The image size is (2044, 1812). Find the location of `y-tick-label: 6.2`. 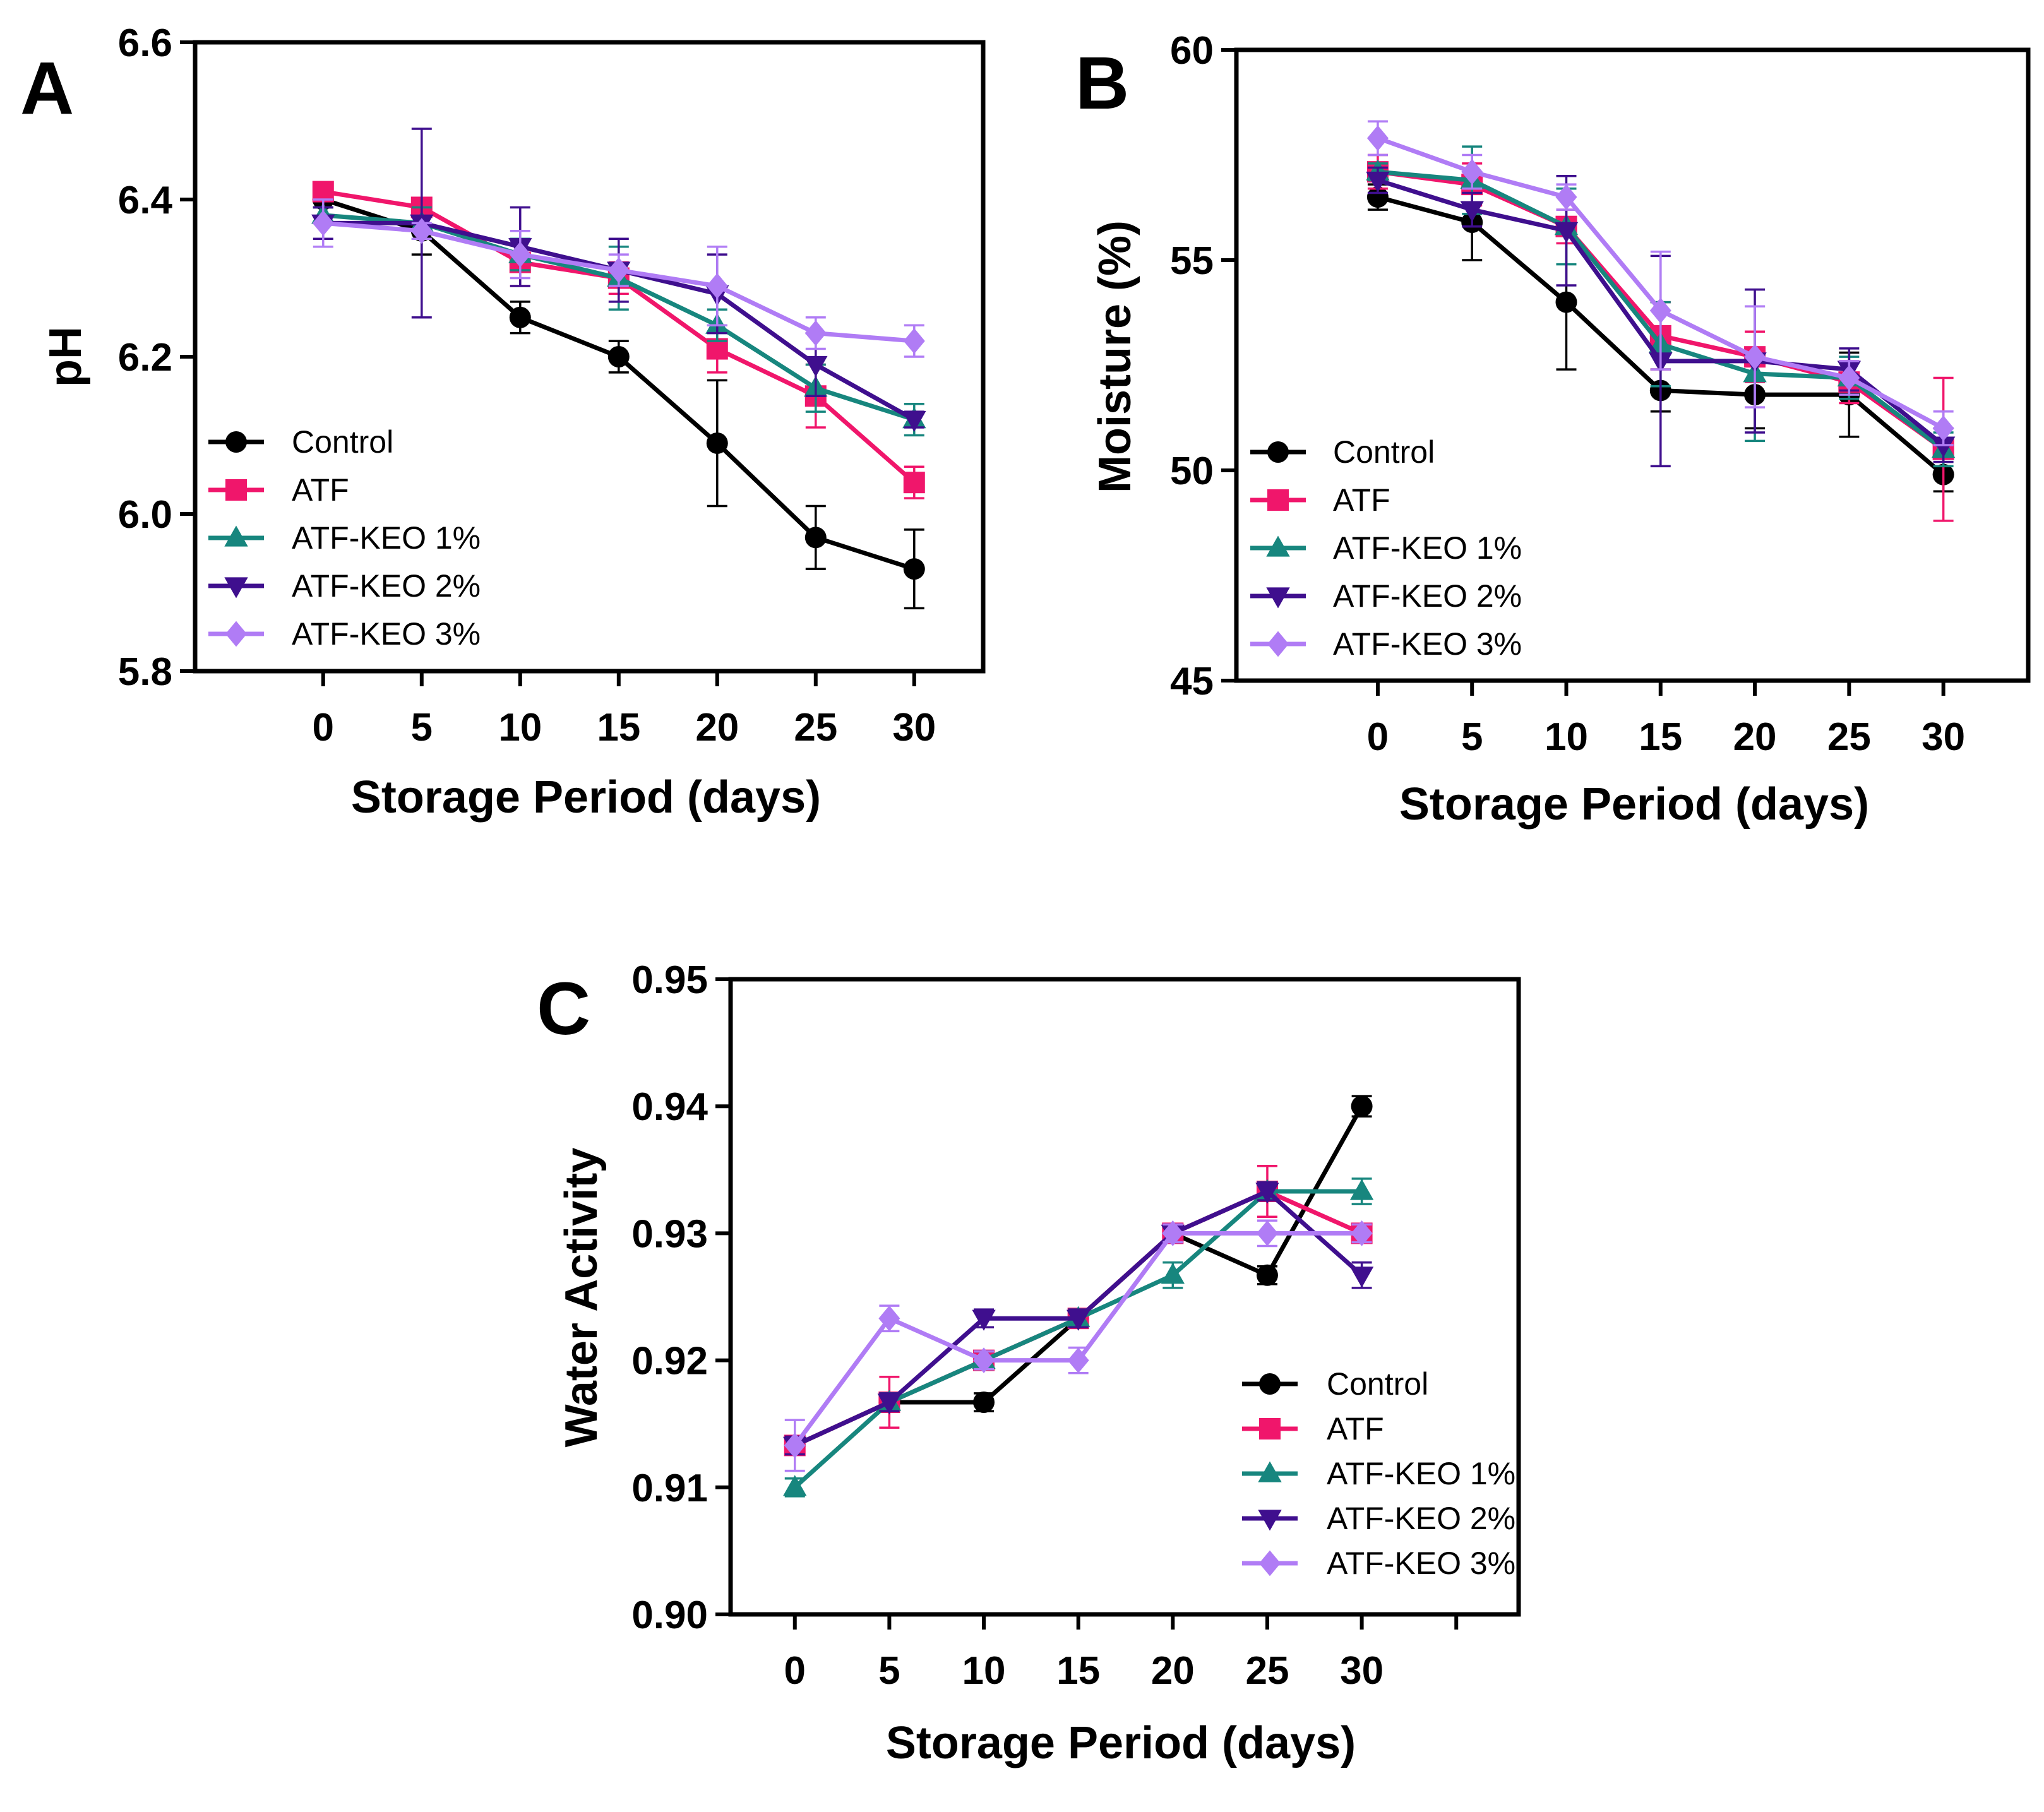

y-tick-label: 6.2 is located at coordinates (145, 358).